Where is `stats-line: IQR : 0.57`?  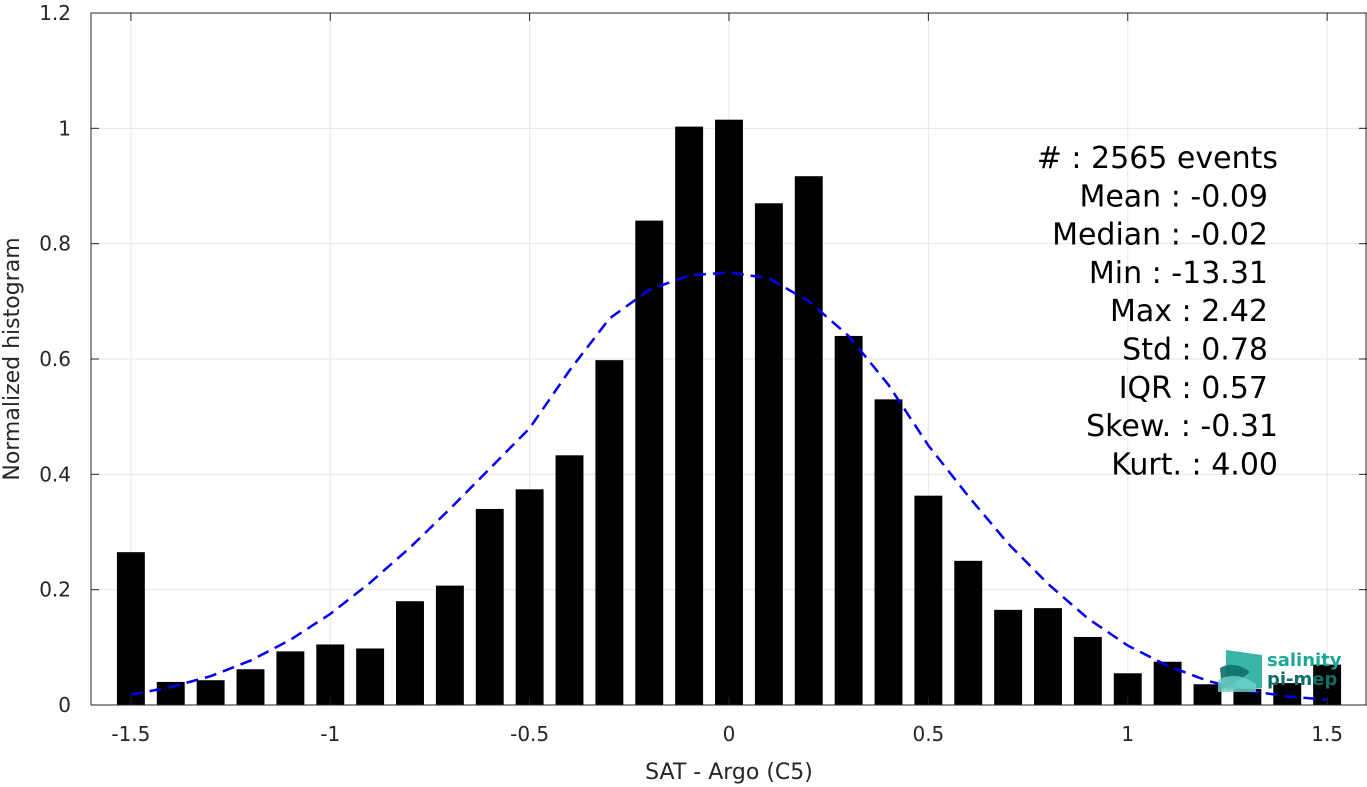 stats-line: IQR : 0.57 is located at coordinates (1193, 388).